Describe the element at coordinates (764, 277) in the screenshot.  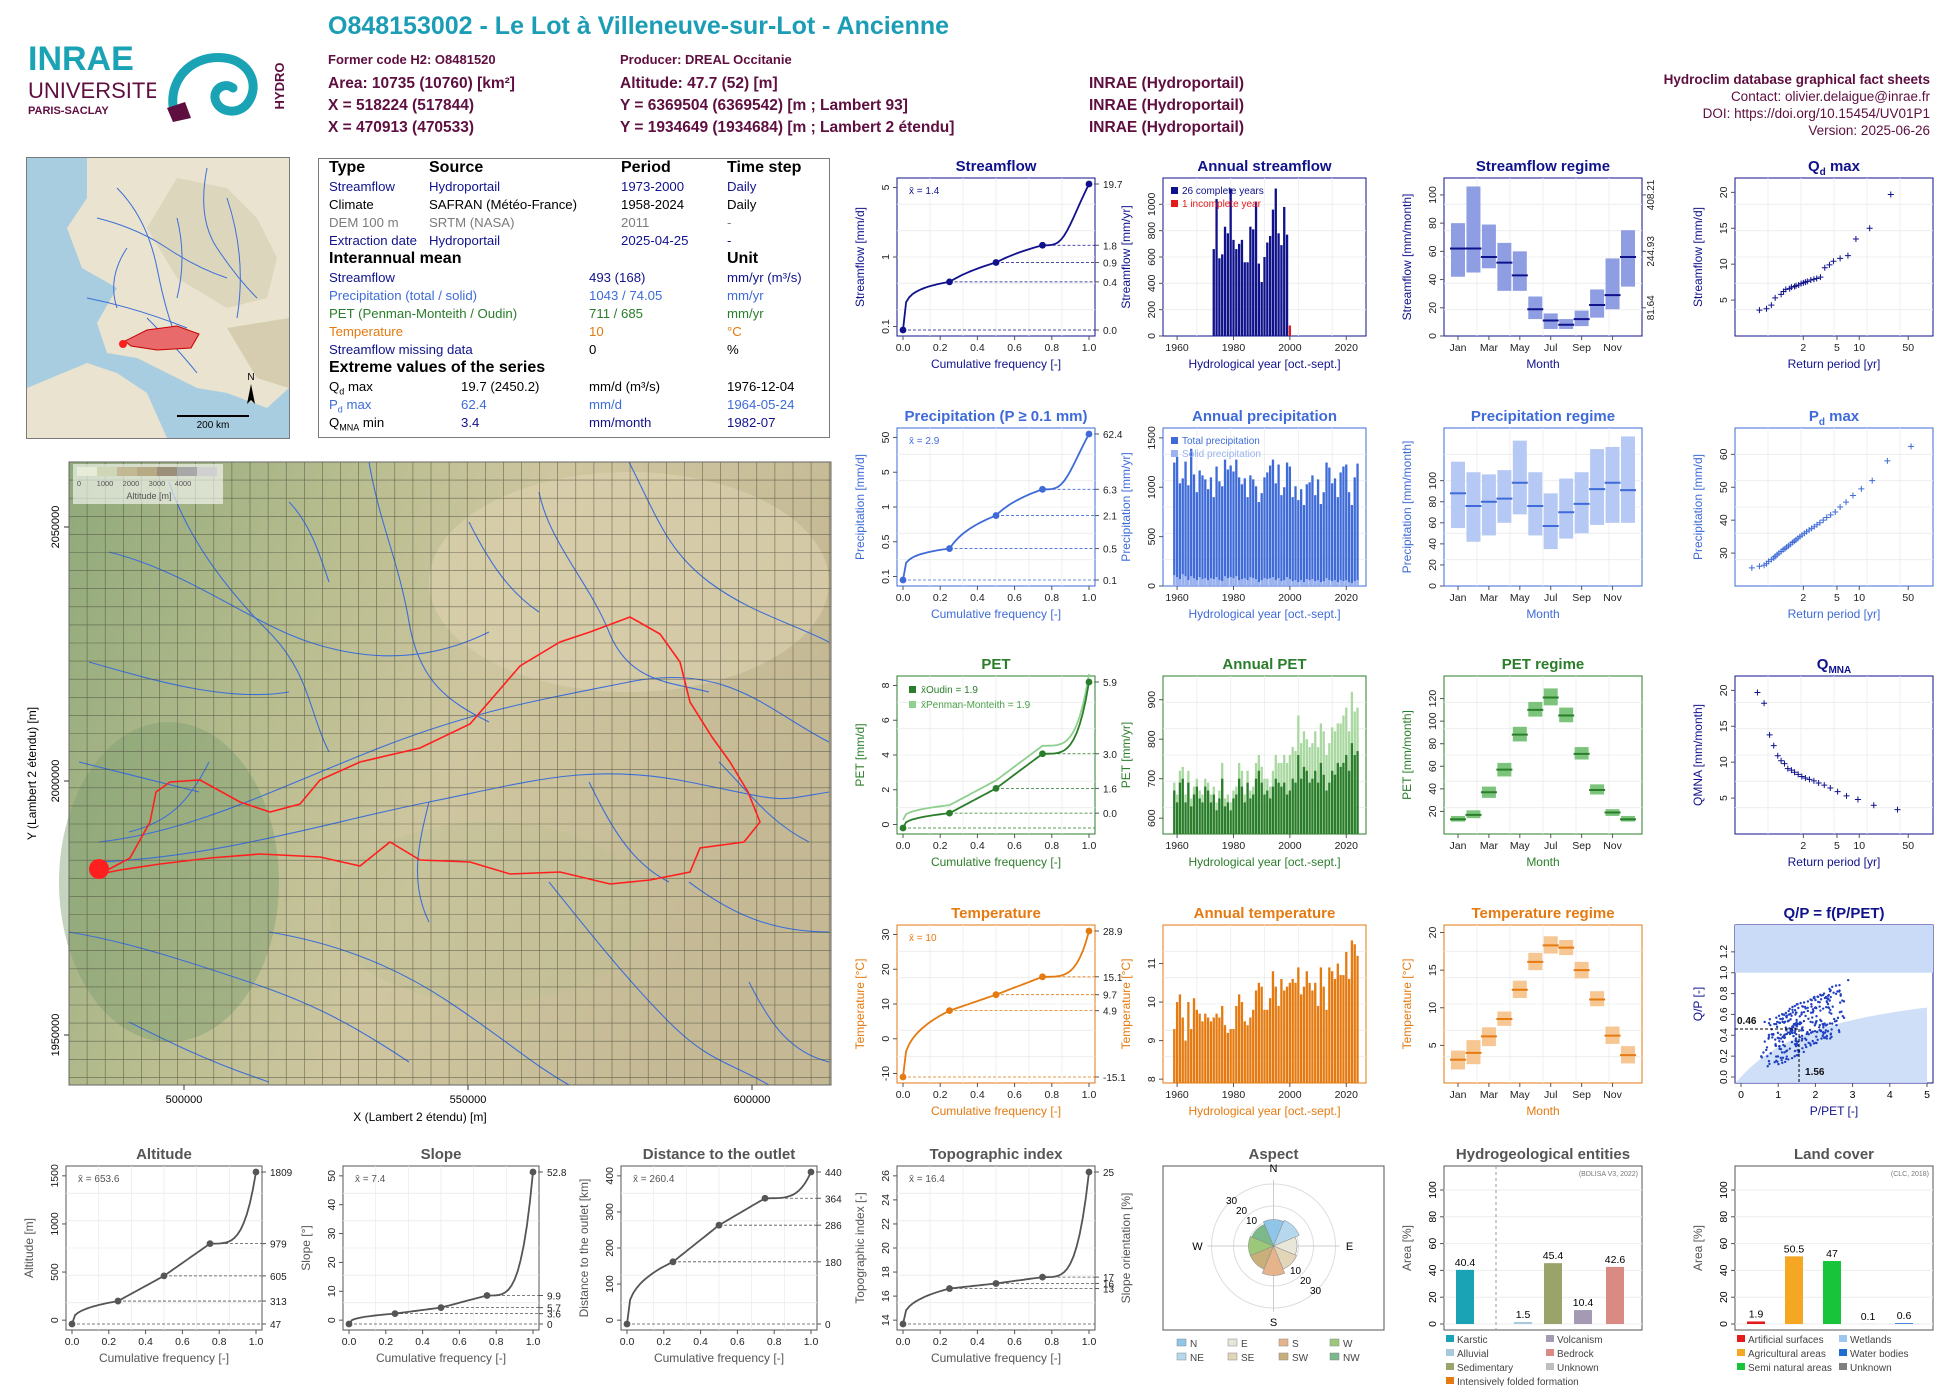
I see `mean-row-unit: mm/yr (m³/s)` at that location.